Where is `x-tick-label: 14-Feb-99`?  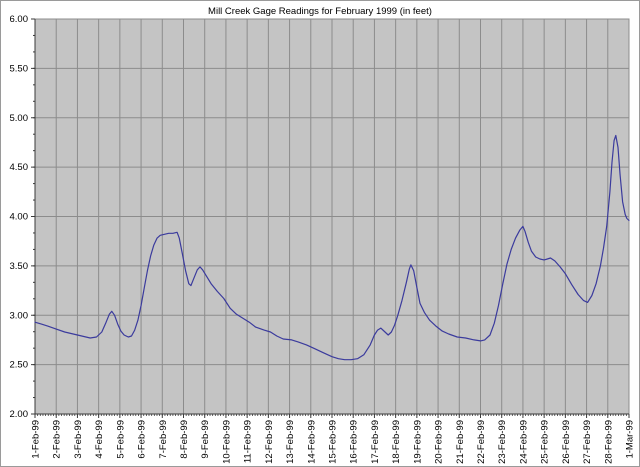
x-tick-label: 14-Feb-99 is located at coordinates (311, 442).